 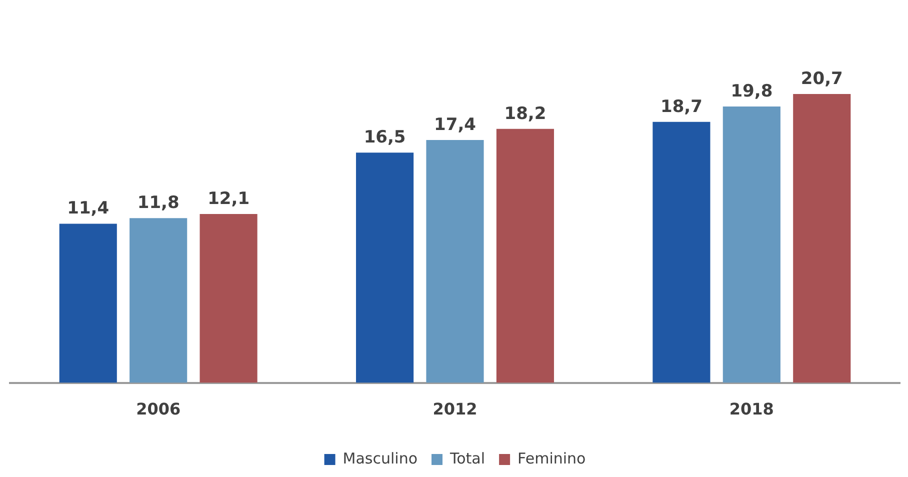 I want to click on data-label: 18,2, so click(x=525, y=114).